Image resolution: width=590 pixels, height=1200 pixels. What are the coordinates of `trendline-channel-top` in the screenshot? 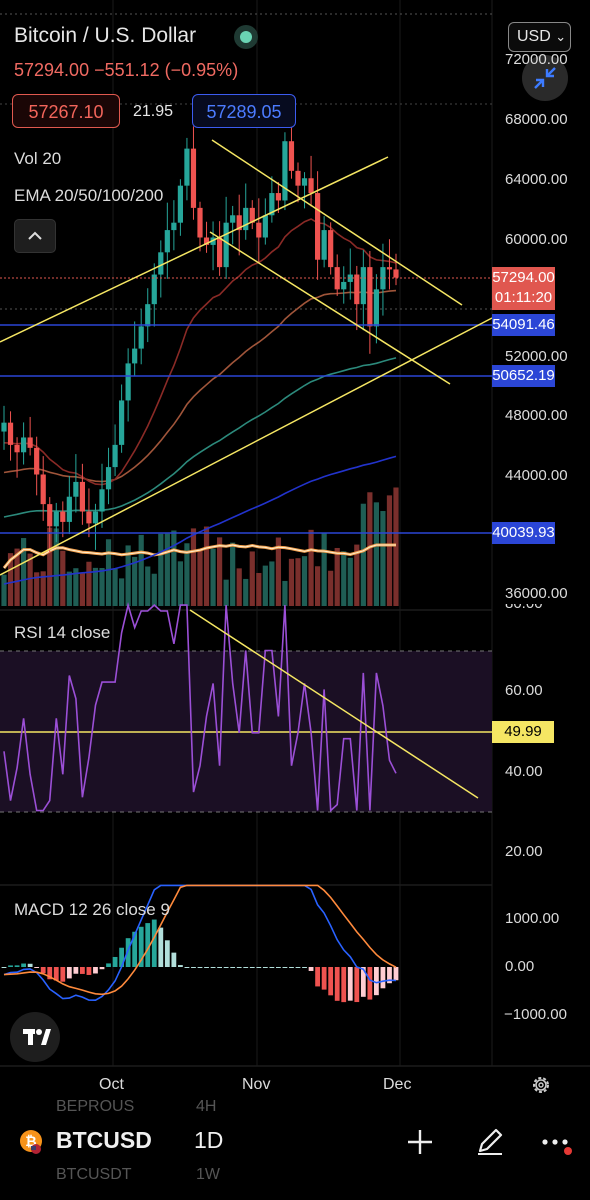 It's located at (194, 249).